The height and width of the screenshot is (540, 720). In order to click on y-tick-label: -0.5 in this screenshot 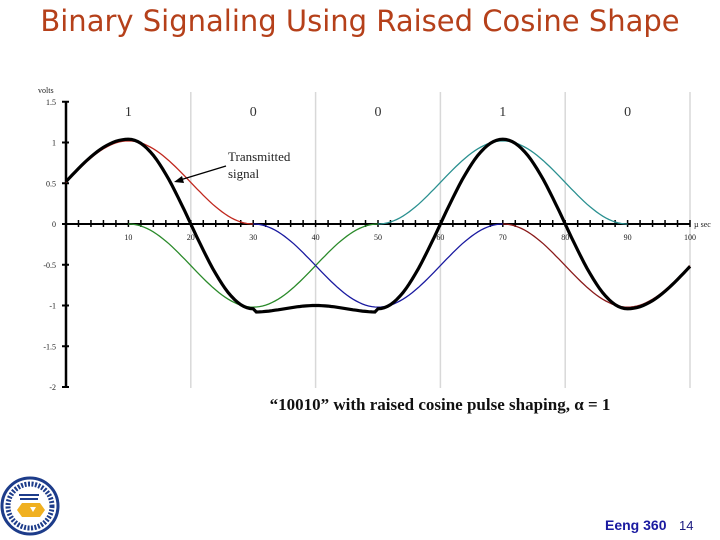, I will do `click(49, 265)`.